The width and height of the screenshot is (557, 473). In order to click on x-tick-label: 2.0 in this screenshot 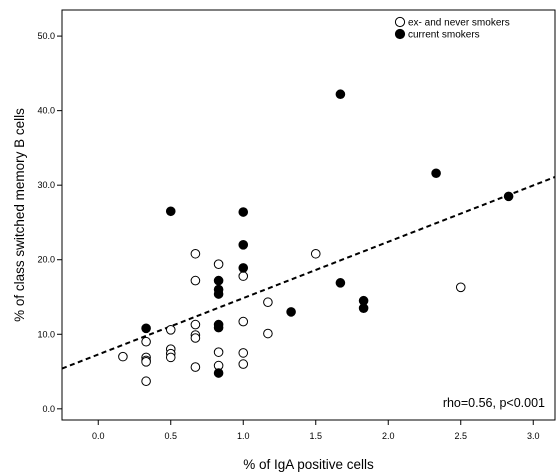, I will do `click(388, 436)`.